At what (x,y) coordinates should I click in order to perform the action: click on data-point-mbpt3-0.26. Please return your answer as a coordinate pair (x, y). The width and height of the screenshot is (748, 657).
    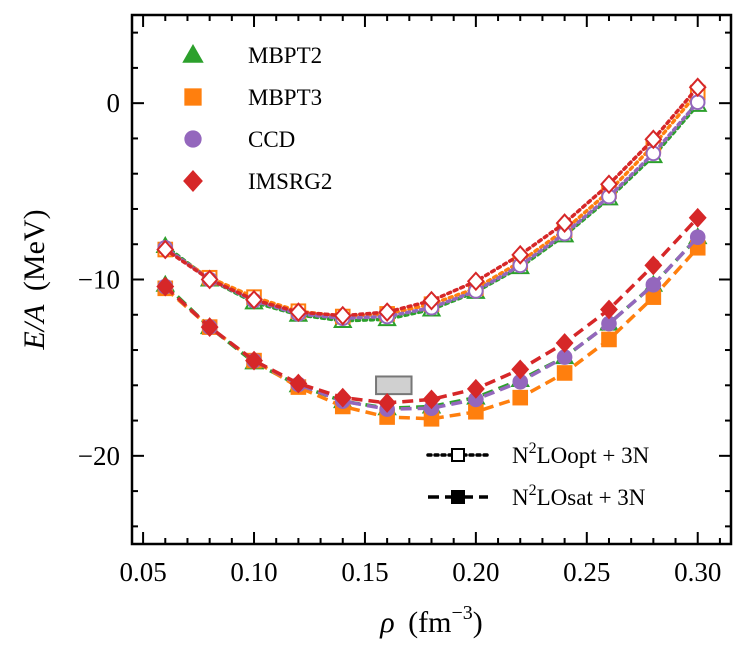
    Looking at the image, I should click on (609, 339).